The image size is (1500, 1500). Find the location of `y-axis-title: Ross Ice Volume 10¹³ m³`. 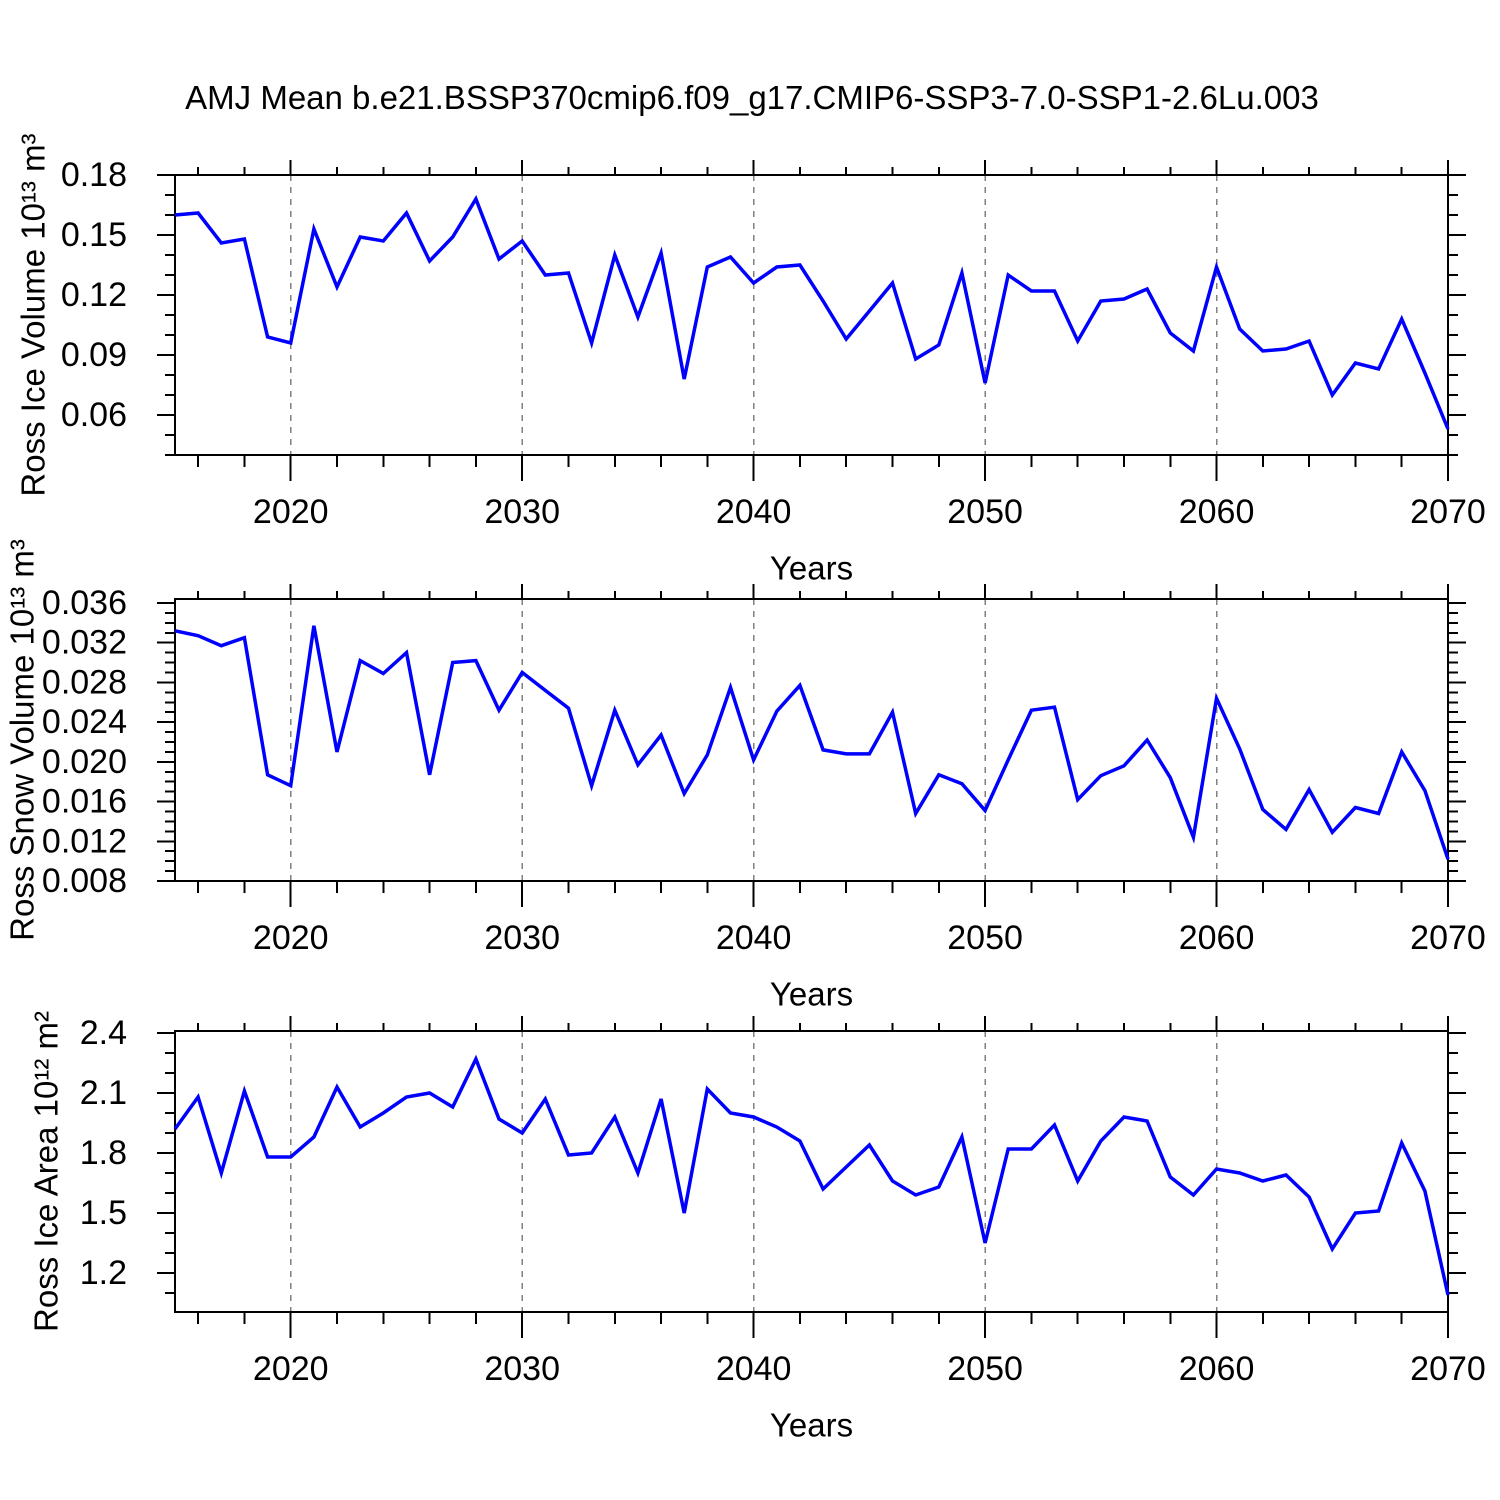

y-axis-title: Ross Ice Volume 10¹³ m³ is located at coordinates (33, 314).